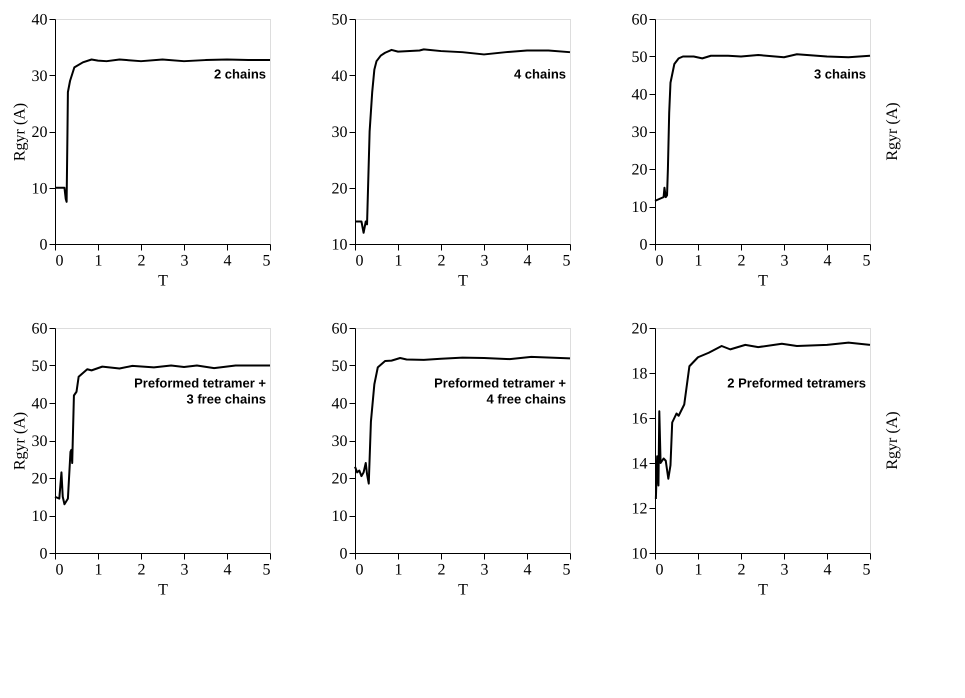 The image size is (965, 698). Describe the element at coordinates (640, 419) in the screenshot. I see `y-tick-label: 16` at that location.